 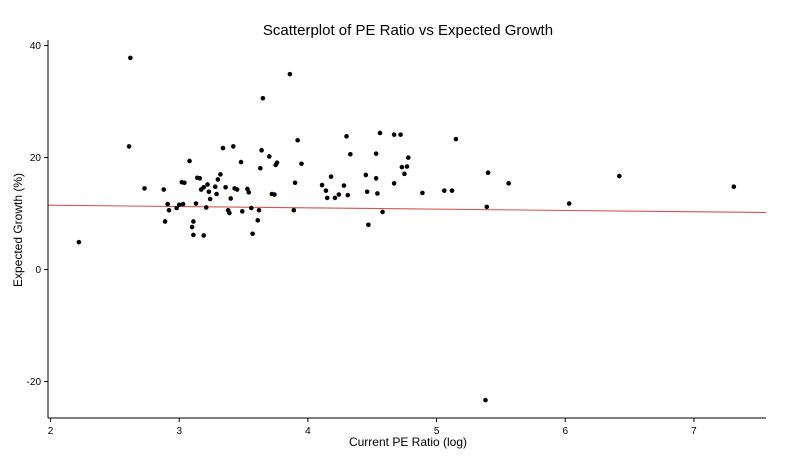 I want to click on x-tick-label: 6, so click(x=565, y=431).